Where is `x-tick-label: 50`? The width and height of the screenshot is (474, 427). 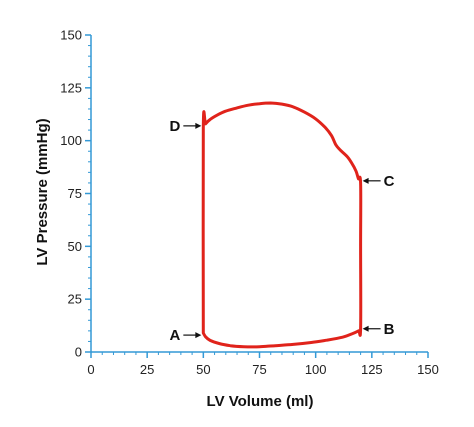 x-tick-label: 50 is located at coordinates (203, 369).